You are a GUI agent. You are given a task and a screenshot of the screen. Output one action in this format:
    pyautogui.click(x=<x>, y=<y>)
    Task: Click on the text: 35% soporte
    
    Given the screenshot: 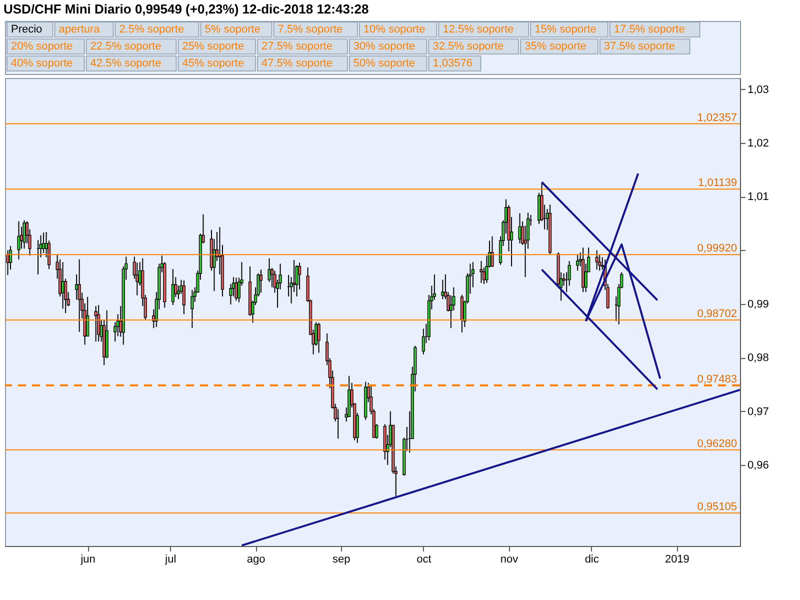 What is the action you would take?
    pyautogui.click(x=555, y=46)
    